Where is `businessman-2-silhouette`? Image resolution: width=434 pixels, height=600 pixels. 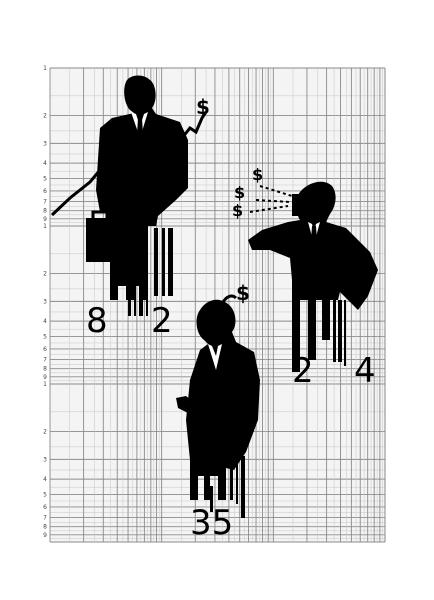
businessman-2-silhouette is located at coordinates (313, 276).